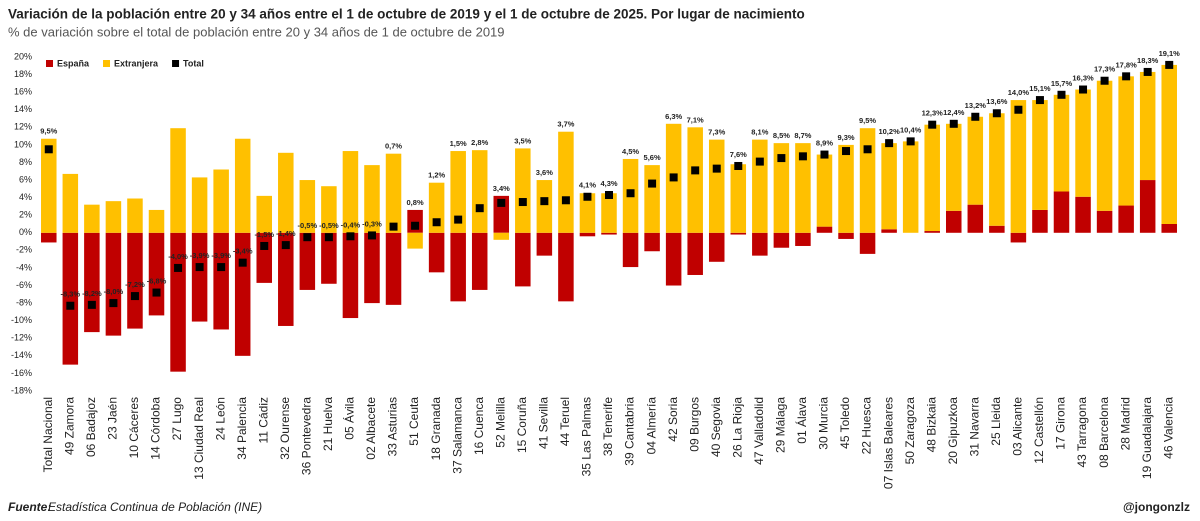  What do you see at coordinates (25, 215) in the screenshot?
I see `y-tick-label: 2%` at bounding box center [25, 215].